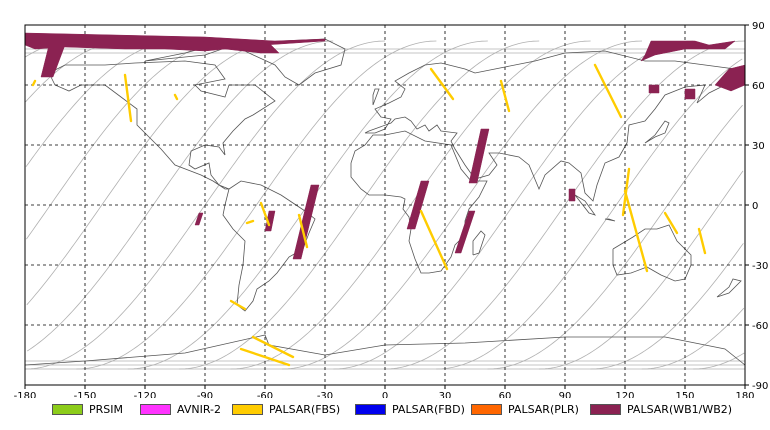 The width and height of the screenshot is (770, 430). Describe the element at coordinates (205, 394) in the screenshot. I see `lon-tick-label: -90` at that location.